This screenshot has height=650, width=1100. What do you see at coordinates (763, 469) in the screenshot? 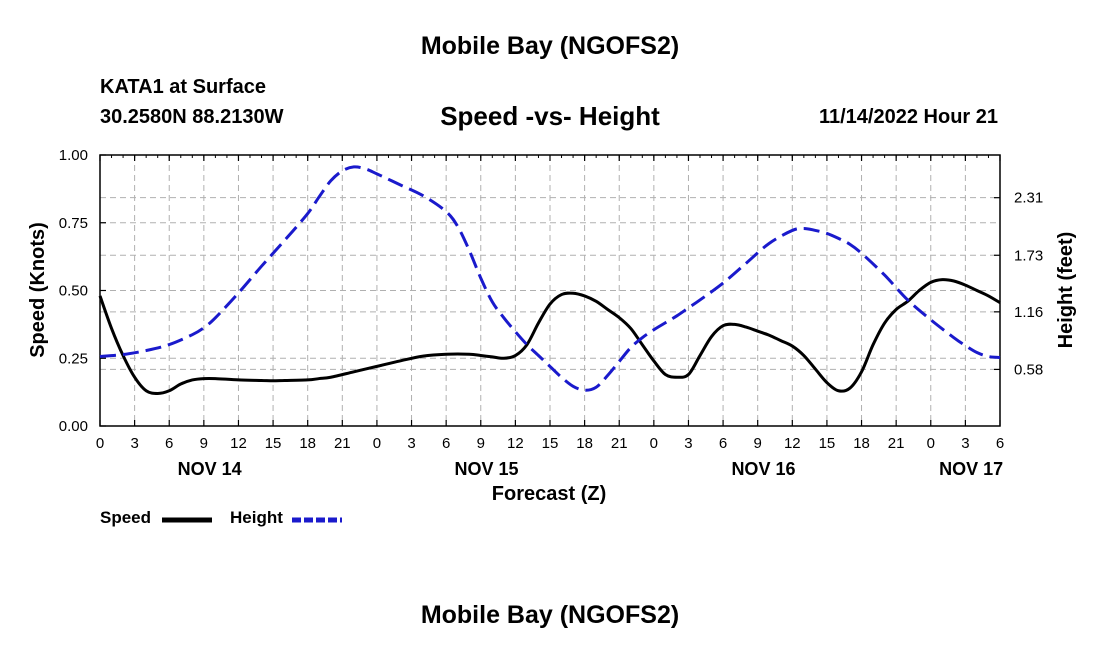
I see `date-label: NOV 16` at bounding box center [763, 469].